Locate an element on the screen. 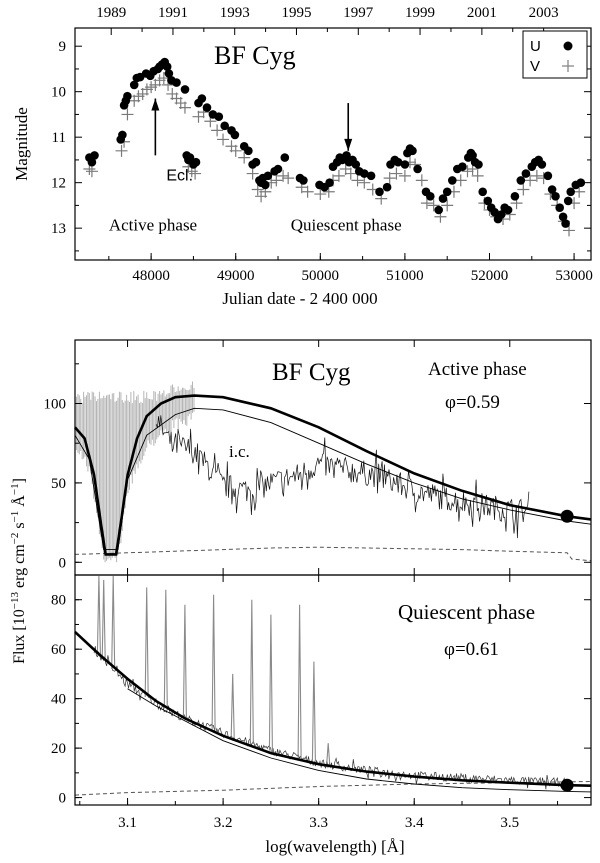  lc-top-tick-label: 1991 is located at coordinates (173, 13).